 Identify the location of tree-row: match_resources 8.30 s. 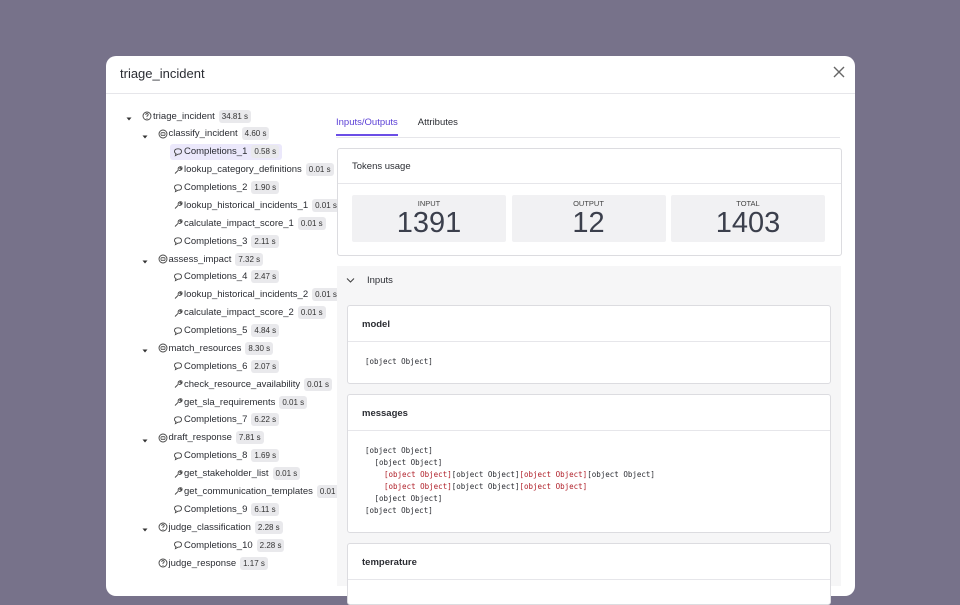
(216, 348).